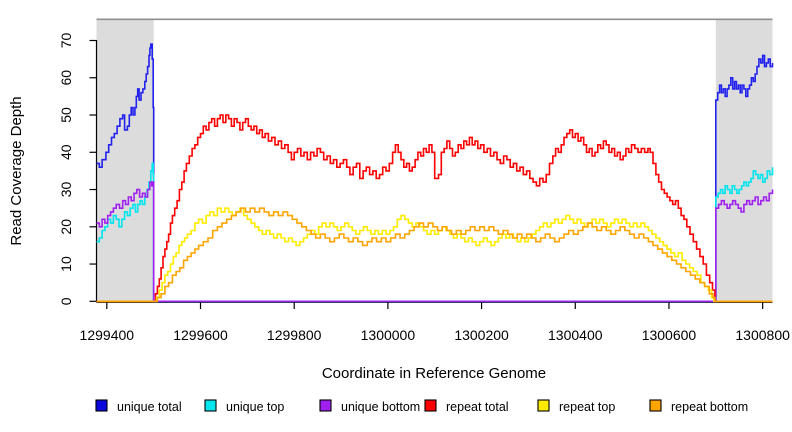 The height and width of the screenshot is (432, 792). What do you see at coordinates (380, 407) in the screenshot?
I see `legend-label: unique bottom` at bounding box center [380, 407].